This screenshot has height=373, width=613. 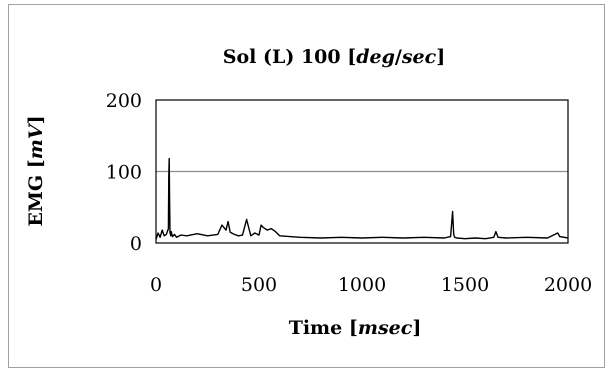 What do you see at coordinates (136, 244) in the screenshot?
I see `y-tick-label: 0` at bounding box center [136, 244].